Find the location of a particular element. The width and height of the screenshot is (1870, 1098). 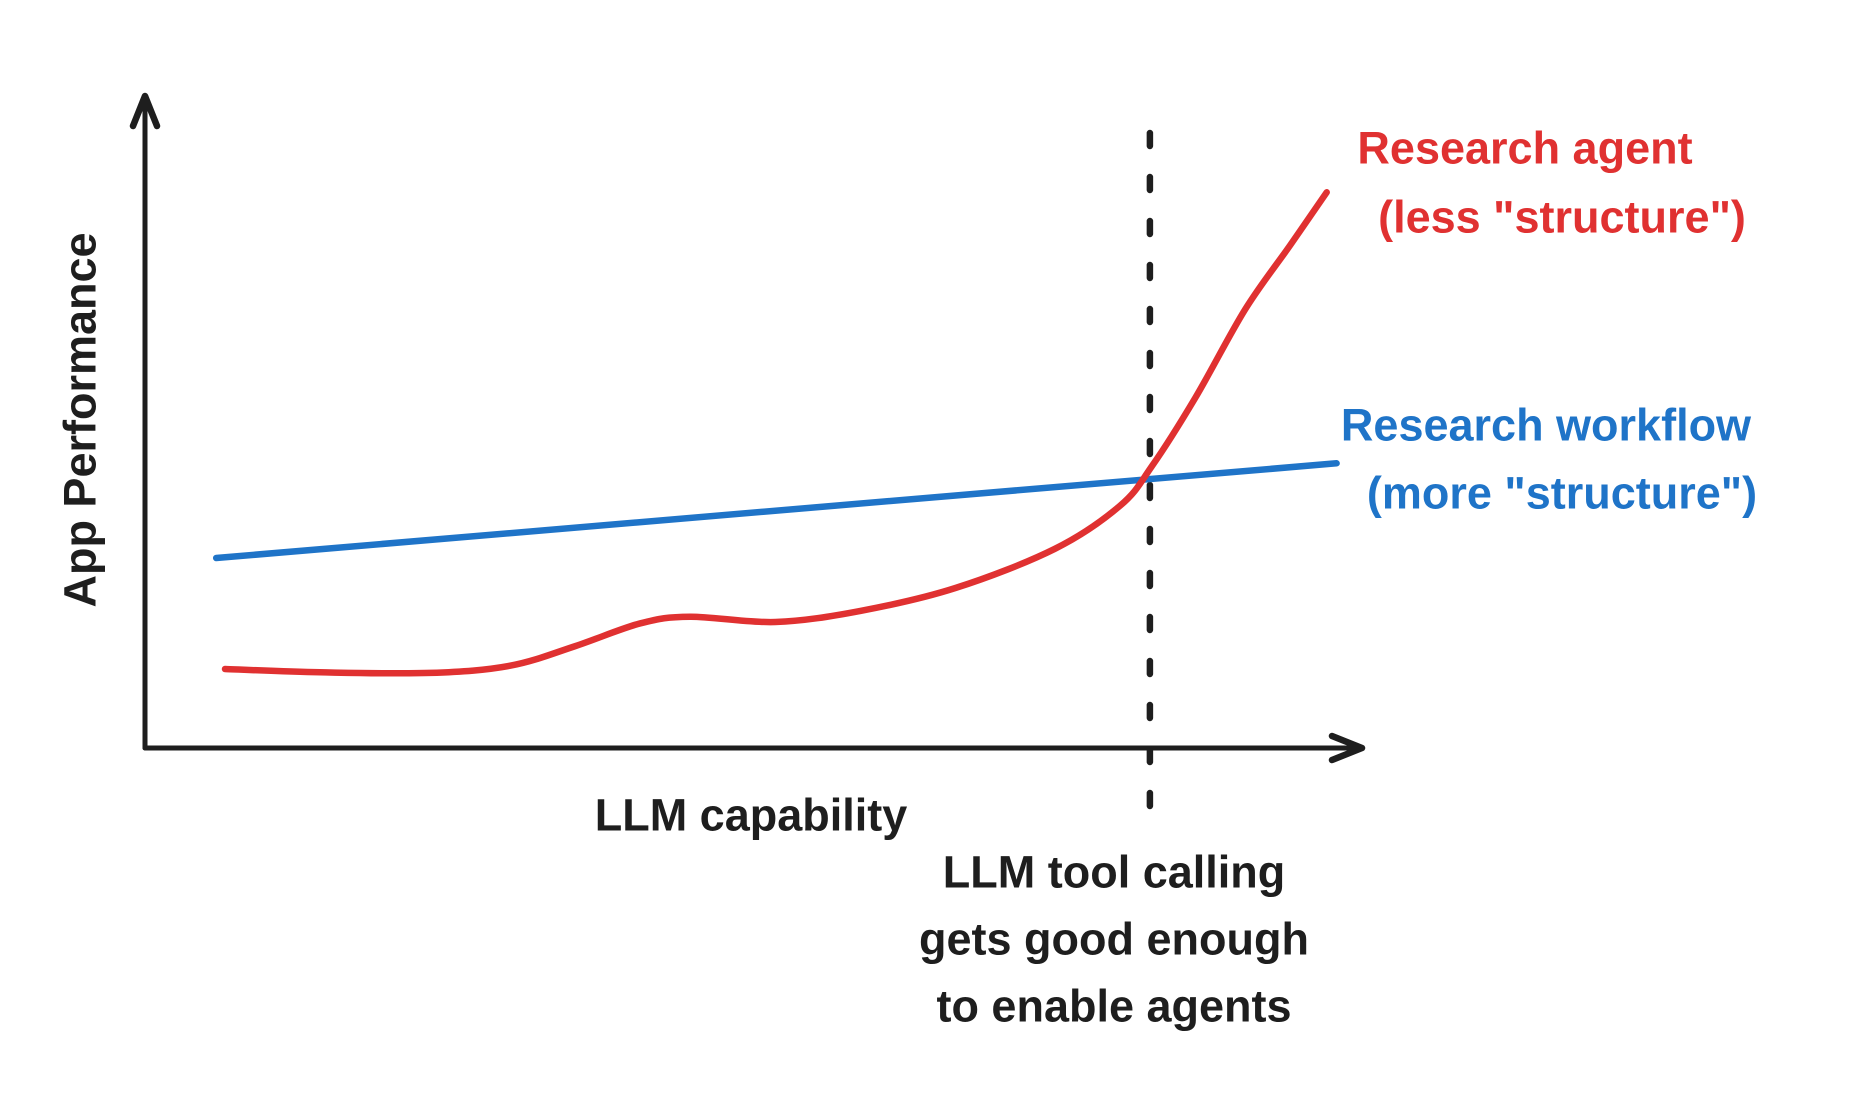

agent-series-label-line-1: Research agent is located at coordinates (1524, 148).